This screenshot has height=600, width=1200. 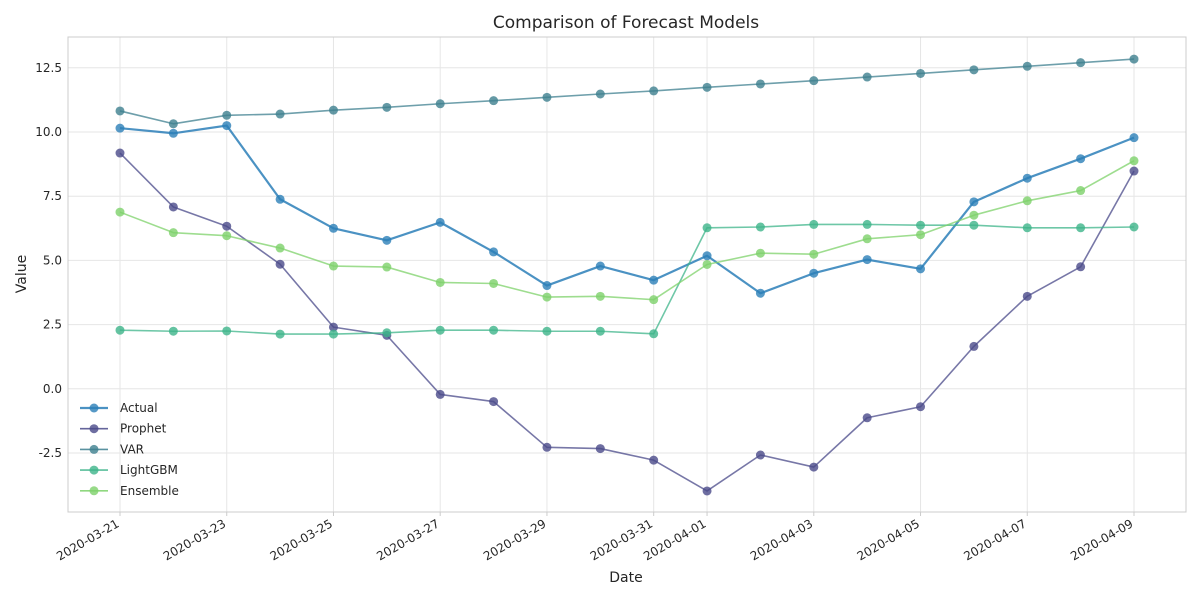 What do you see at coordinates (22, 274) in the screenshot?
I see `y-axis-title: Value` at bounding box center [22, 274].